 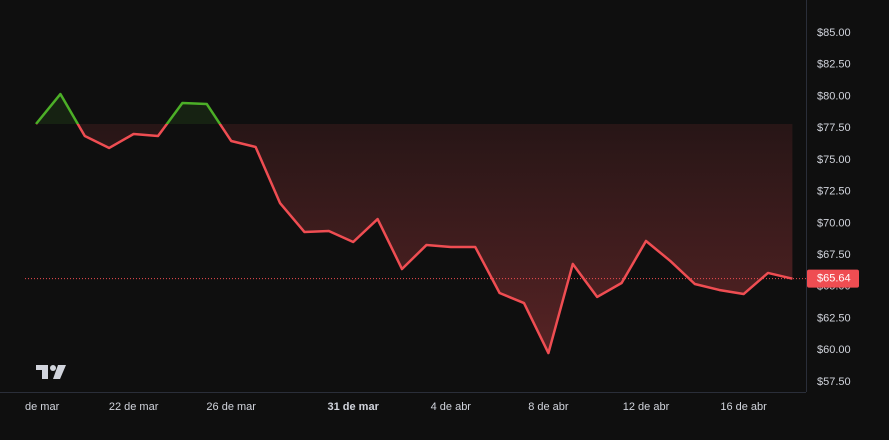 What do you see at coordinates (834, 318) in the screenshot?
I see `y-tick-label: $62.50` at bounding box center [834, 318].